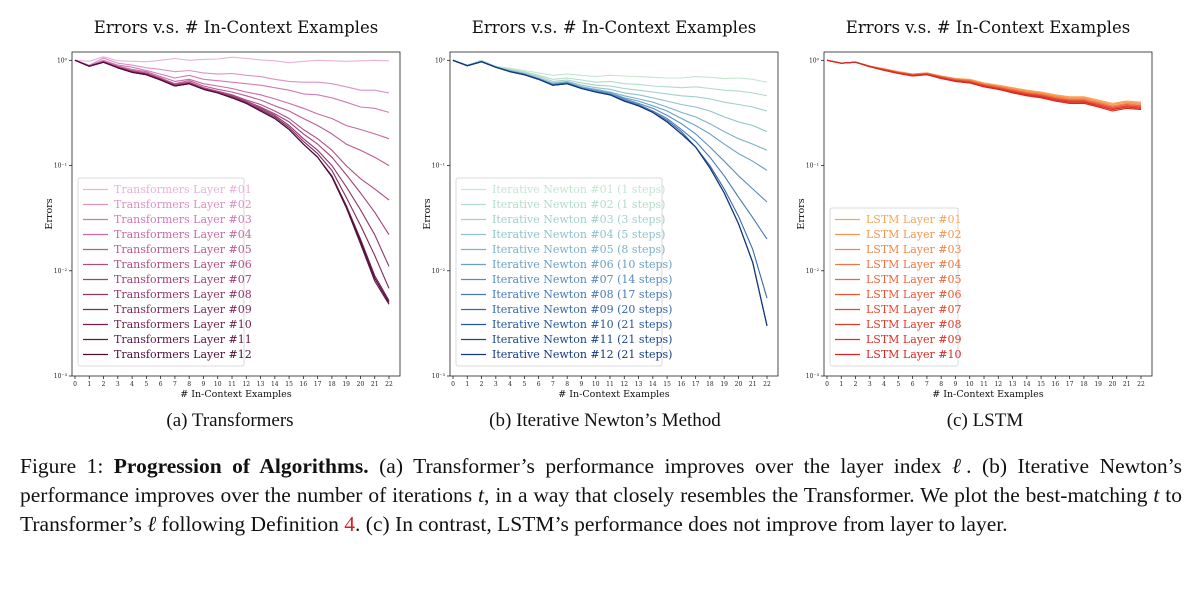 Image resolution: width=1200 pixels, height=592 pixels. I want to click on legend-entry: Transformers Layer #11, so click(183, 339).